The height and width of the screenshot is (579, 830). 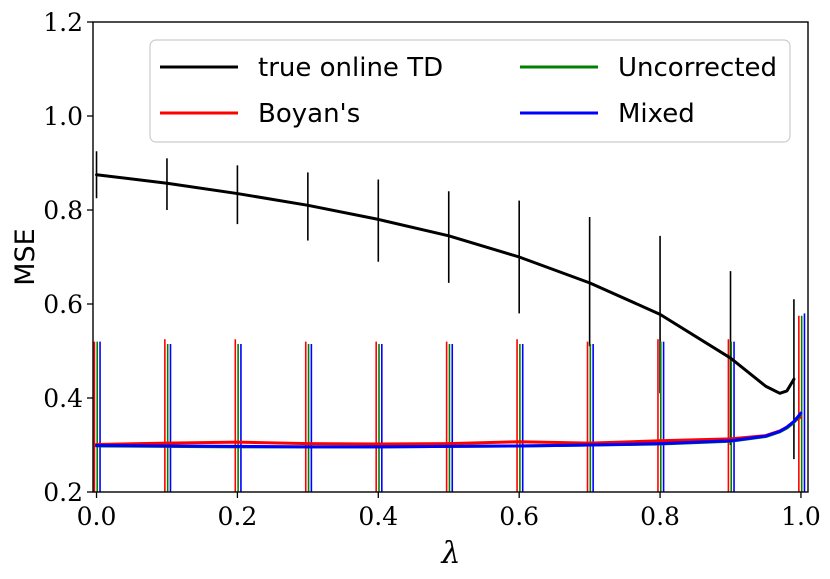 I want to click on y-tick-label: 1.2, so click(x=63, y=22).